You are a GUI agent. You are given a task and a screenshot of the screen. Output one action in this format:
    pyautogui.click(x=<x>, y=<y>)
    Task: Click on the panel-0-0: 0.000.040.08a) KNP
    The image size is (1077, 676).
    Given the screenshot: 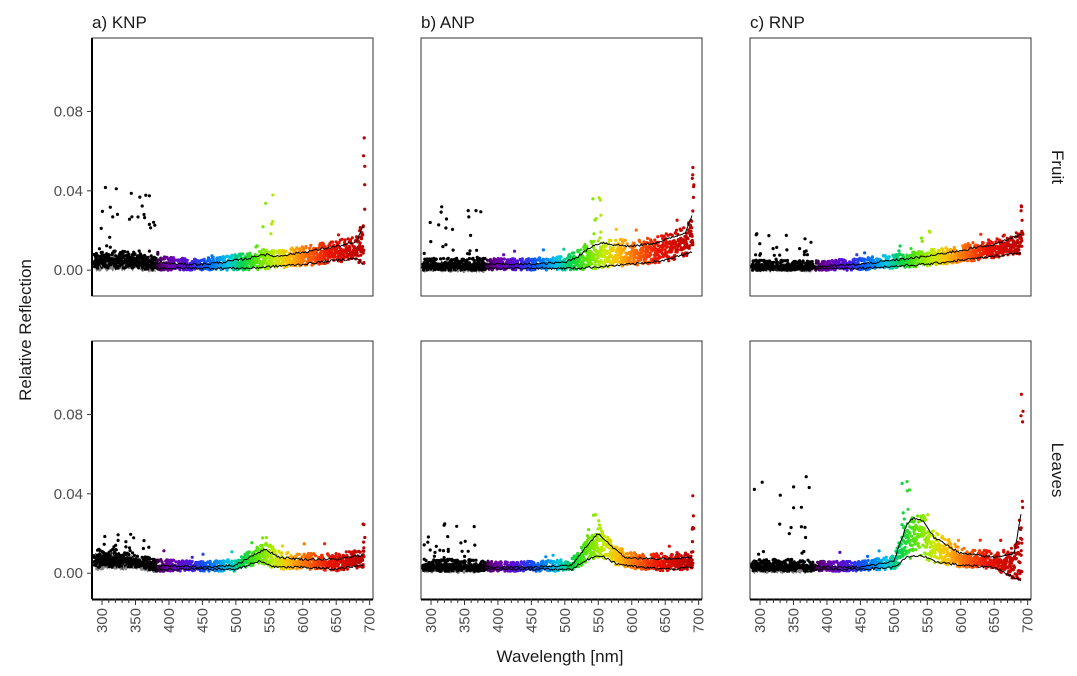 What is the action you would take?
    pyautogui.click(x=213, y=154)
    